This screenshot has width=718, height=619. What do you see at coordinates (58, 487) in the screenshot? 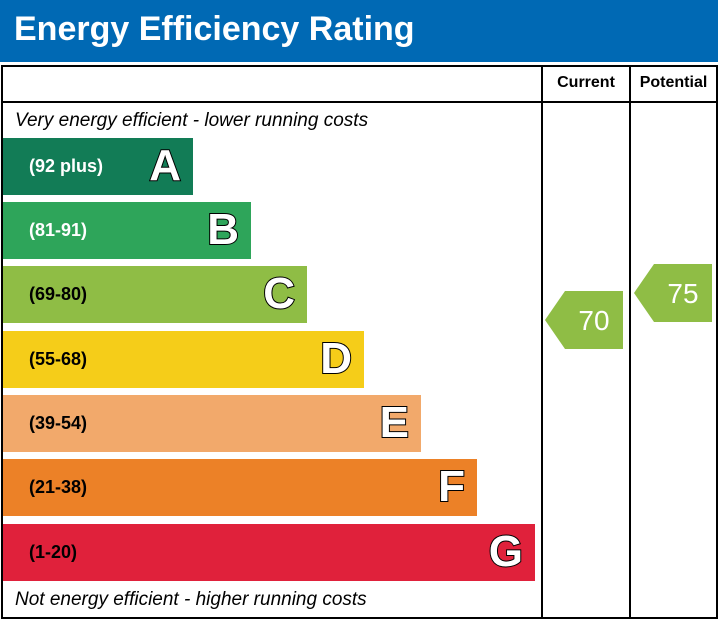
I see `band-range: (21-38)` at bounding box center [58, 487].